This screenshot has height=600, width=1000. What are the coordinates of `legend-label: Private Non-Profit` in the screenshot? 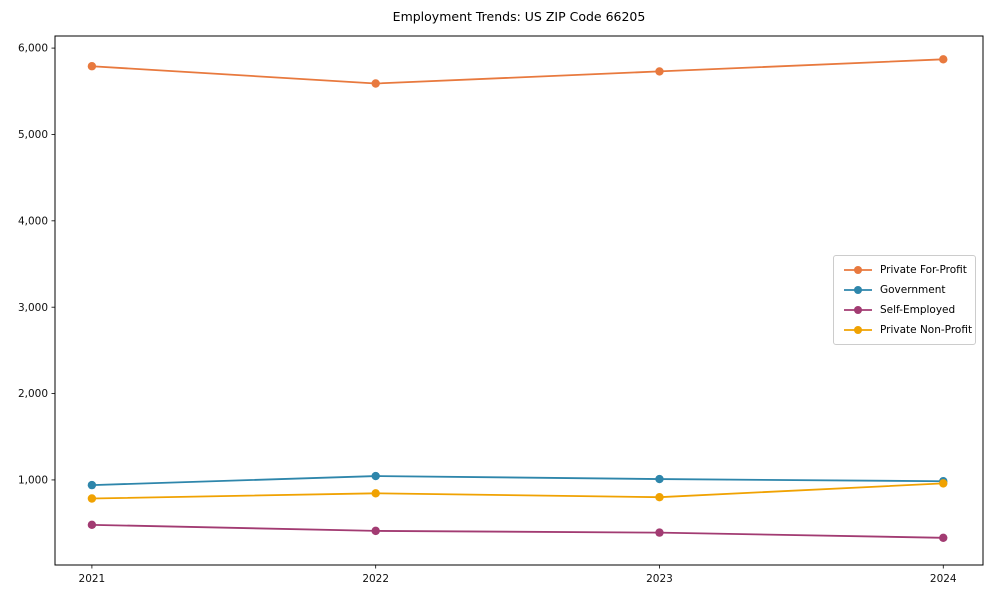 It's located at (926, 330).